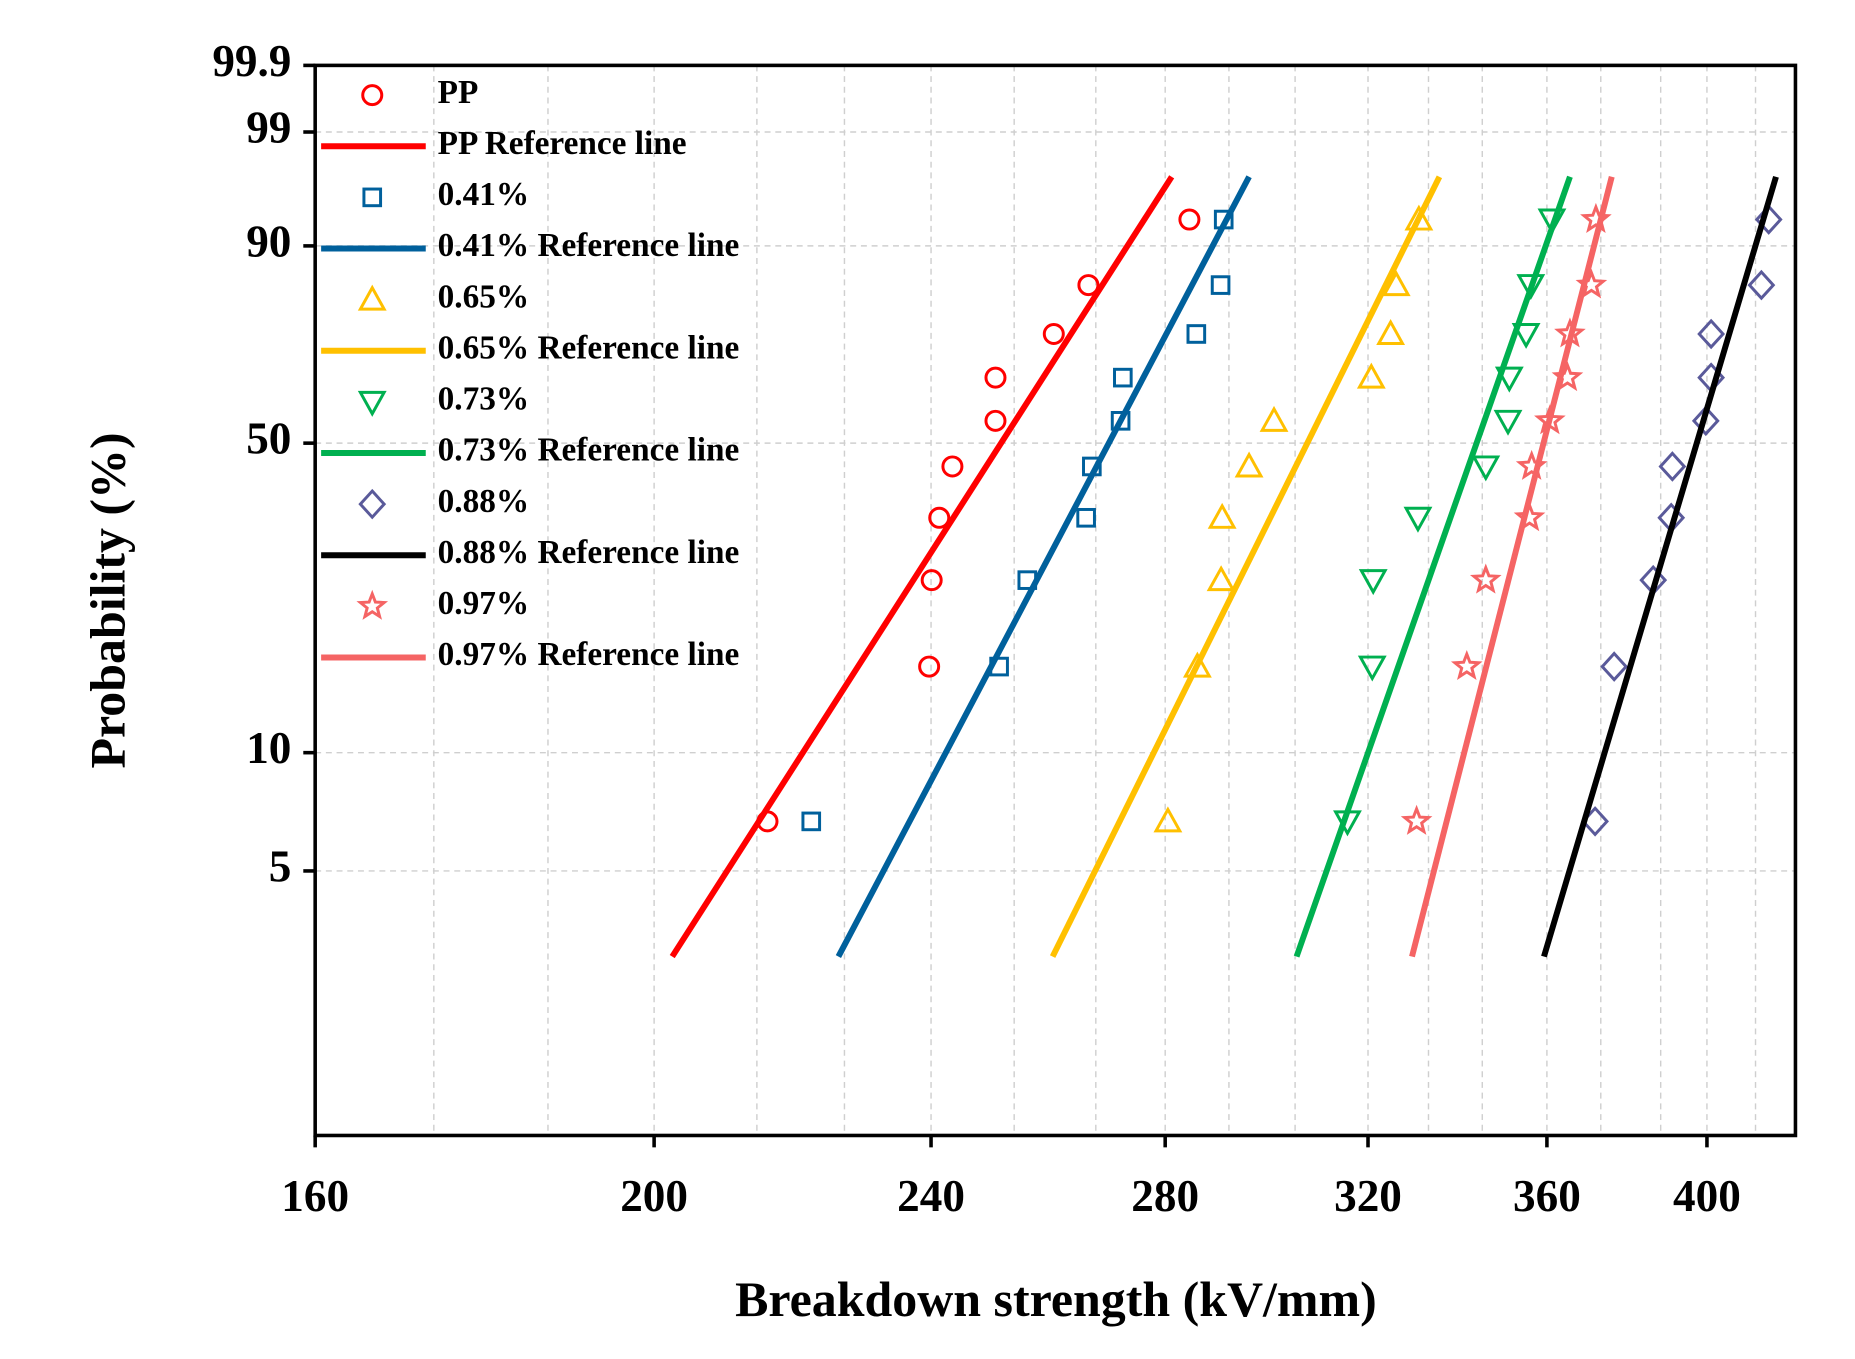 The height and width of the screenshot is (1359, 1855). Describe the element at coordinates (484, 603) in the screenshot. I see `legend-label: 0.97%` at that location.